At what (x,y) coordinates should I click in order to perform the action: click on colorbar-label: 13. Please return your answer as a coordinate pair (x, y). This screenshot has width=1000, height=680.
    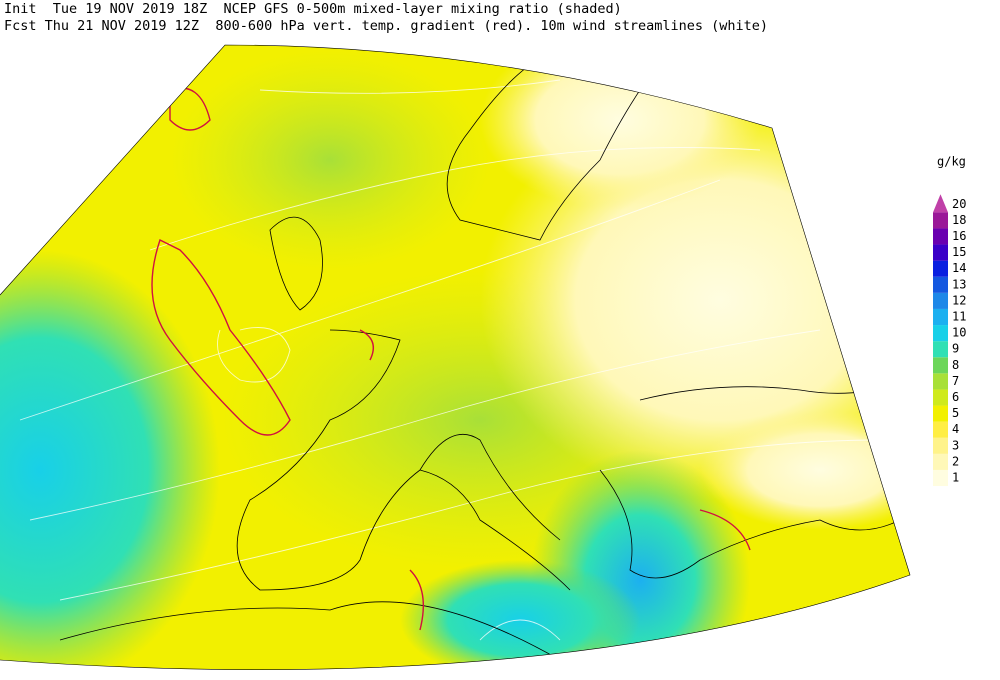
    Looking at the image, I should click on (959, 284).